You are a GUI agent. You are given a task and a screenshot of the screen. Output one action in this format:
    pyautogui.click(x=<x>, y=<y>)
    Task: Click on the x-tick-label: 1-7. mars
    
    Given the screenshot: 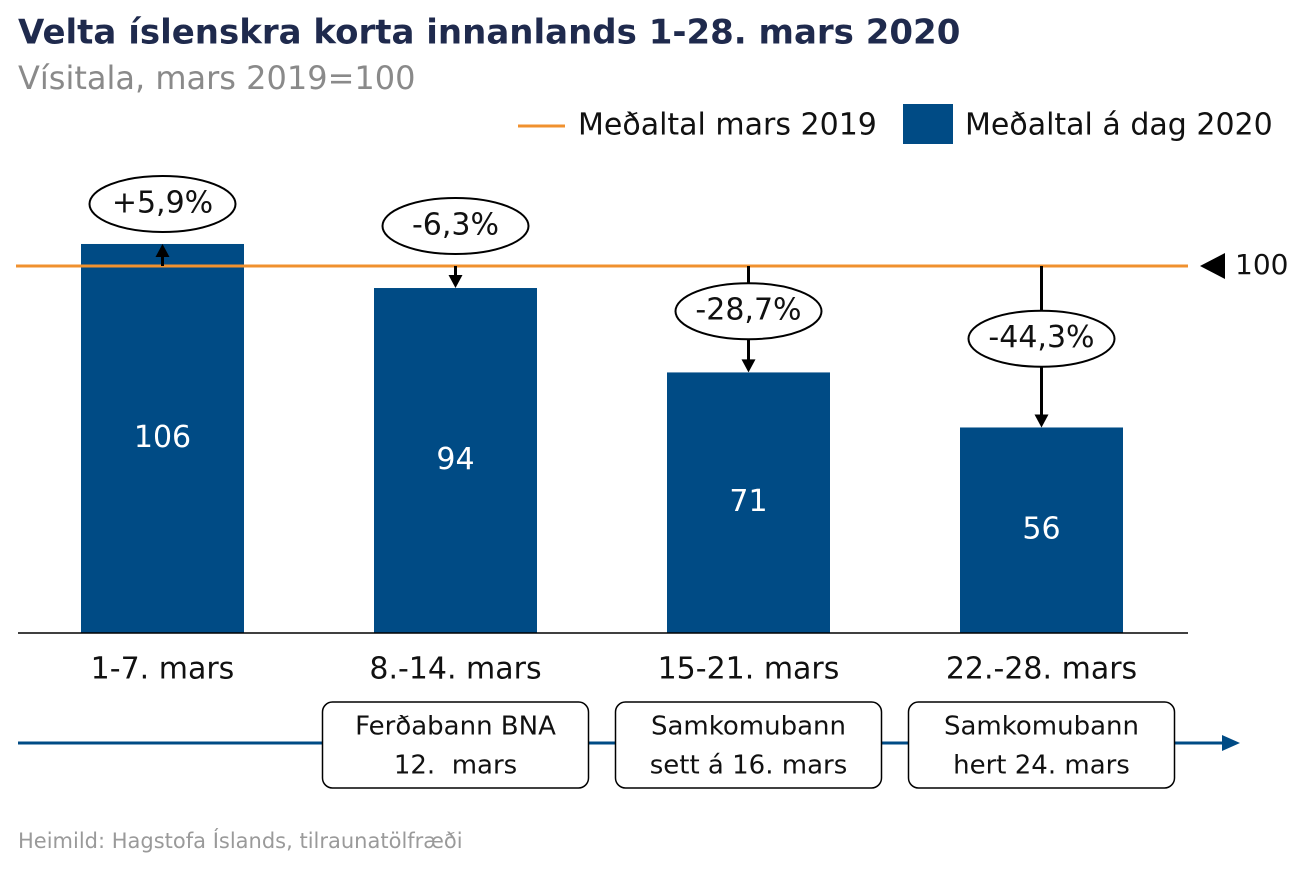 What is the action you would take?
    pyautogui.click(x=163, y=669)
    